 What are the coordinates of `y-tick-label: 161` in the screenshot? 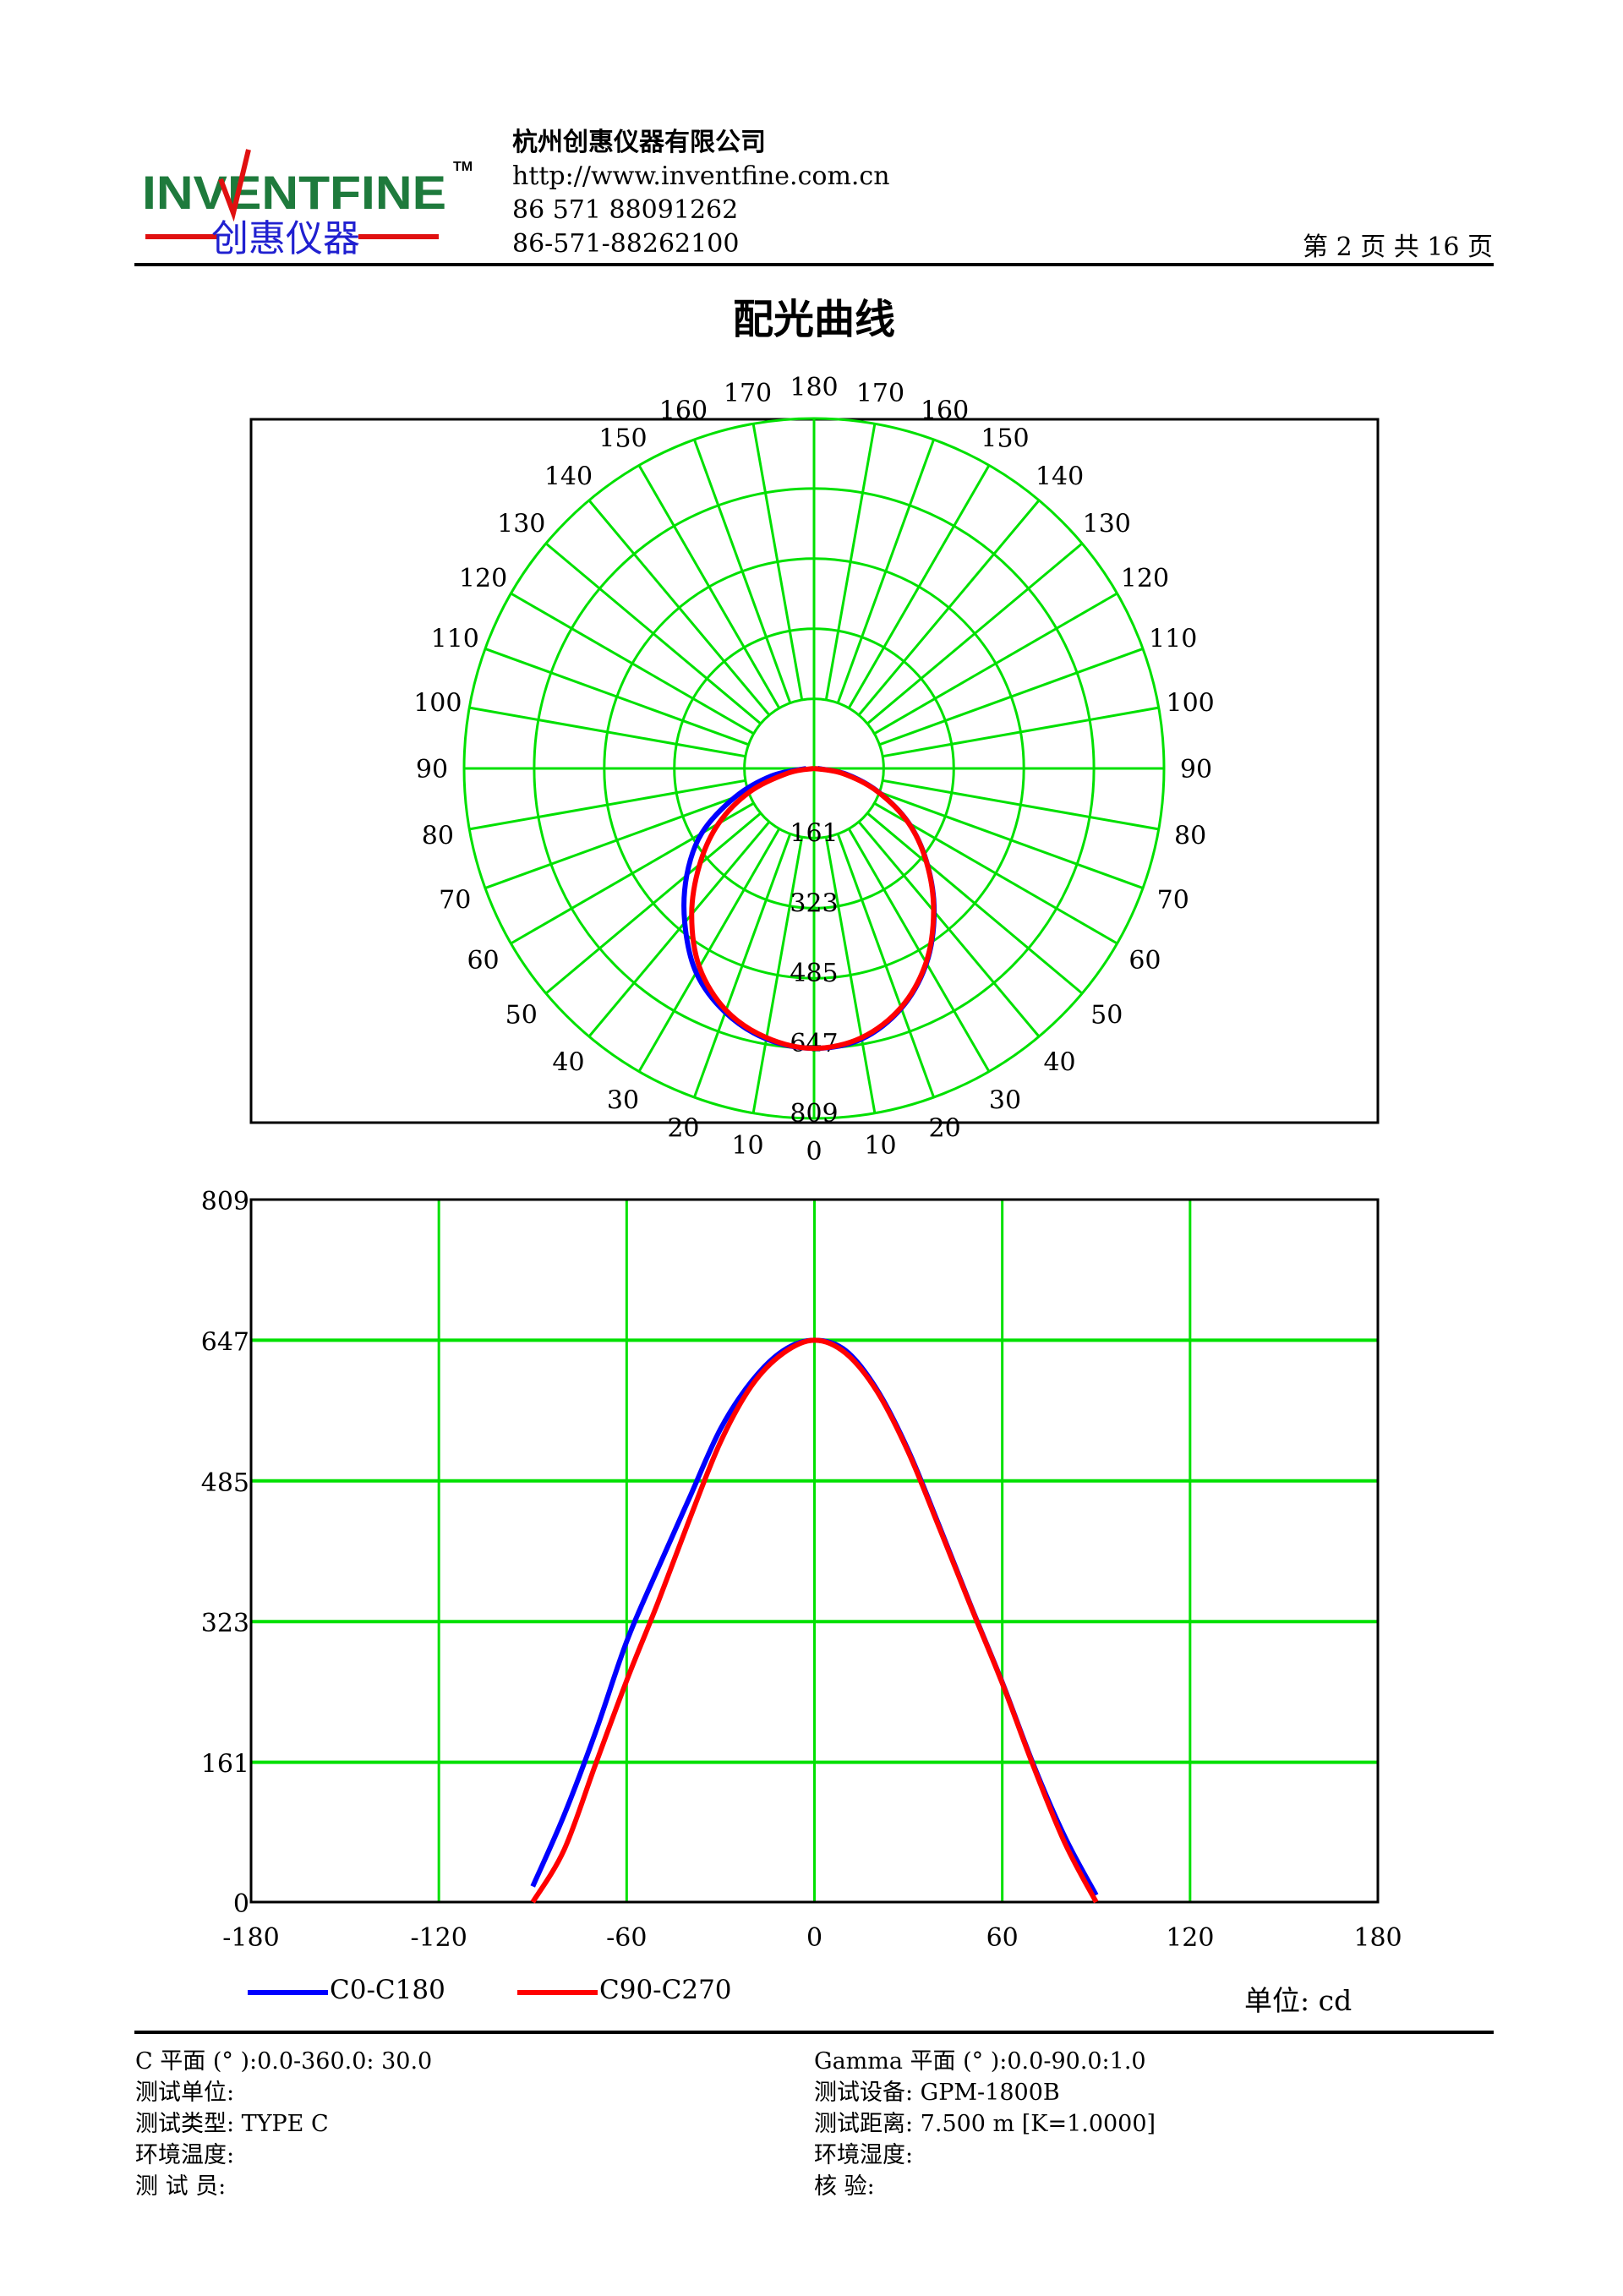 It's located at (225, 1764).